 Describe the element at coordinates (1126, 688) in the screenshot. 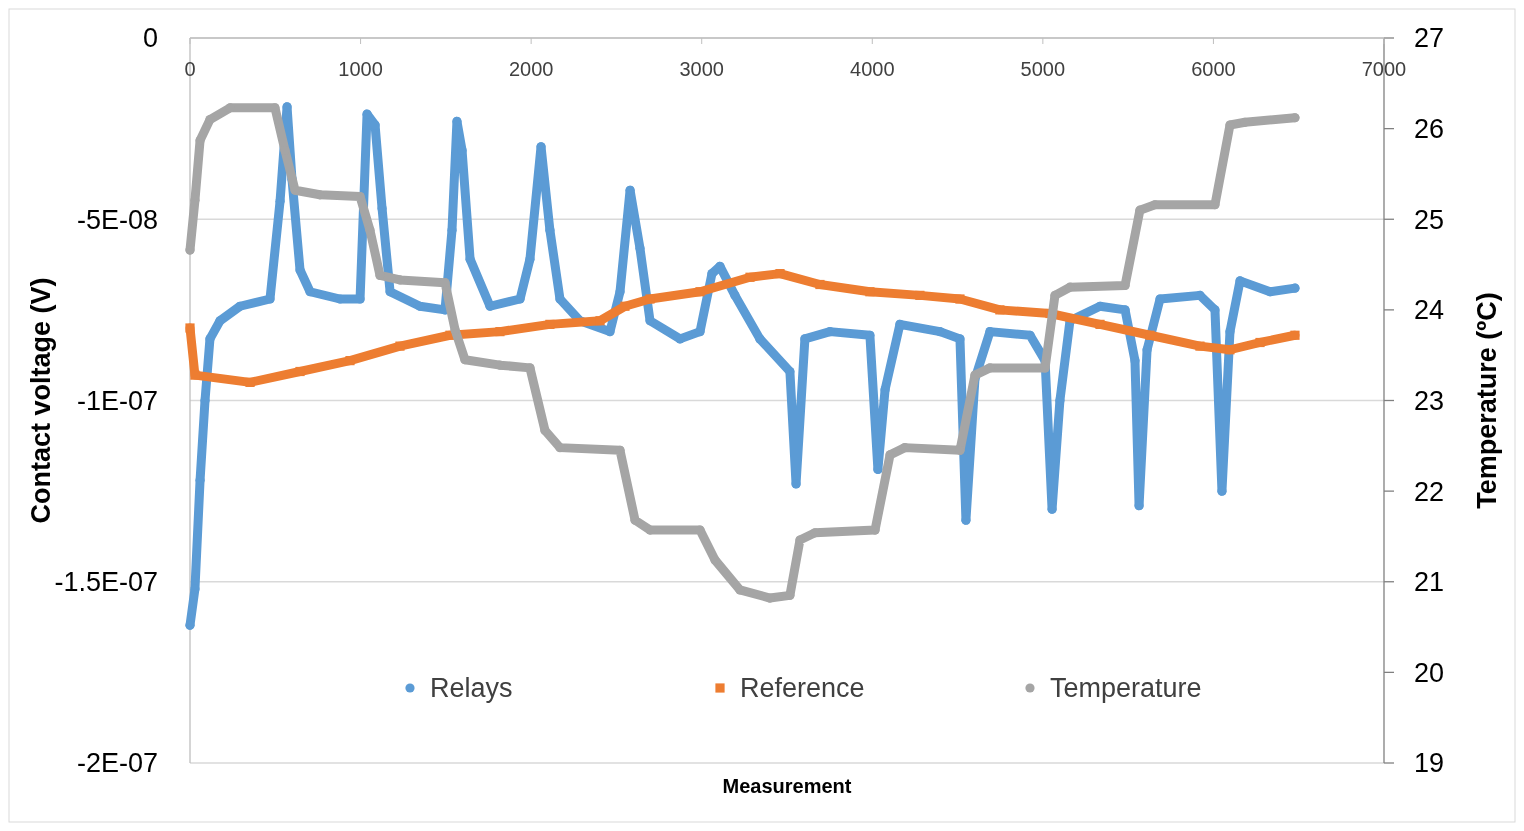

I see `legend-label: Temperature` at that location.